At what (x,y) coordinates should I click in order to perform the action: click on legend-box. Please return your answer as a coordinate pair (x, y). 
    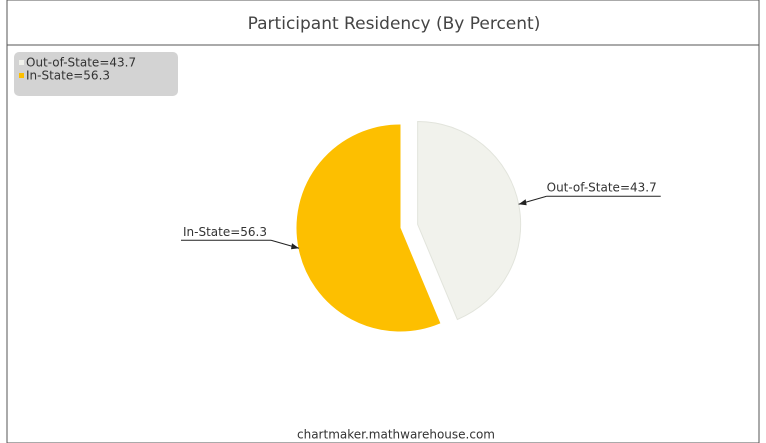
    Looking at the image, I should click on (96, 74).